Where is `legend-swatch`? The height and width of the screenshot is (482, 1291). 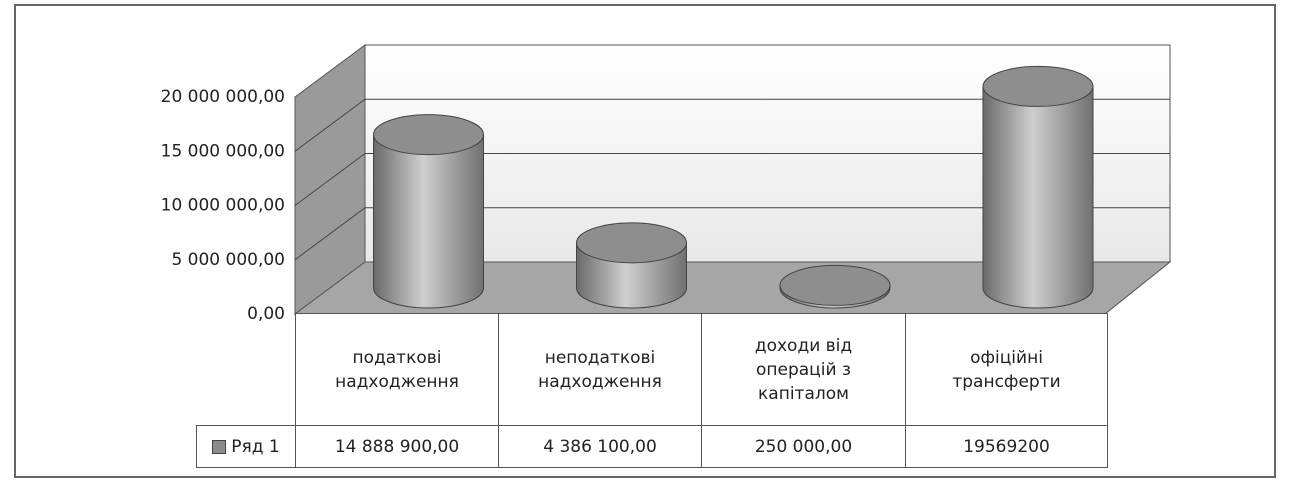 legend-swatch is located at coordinates (219, 446).